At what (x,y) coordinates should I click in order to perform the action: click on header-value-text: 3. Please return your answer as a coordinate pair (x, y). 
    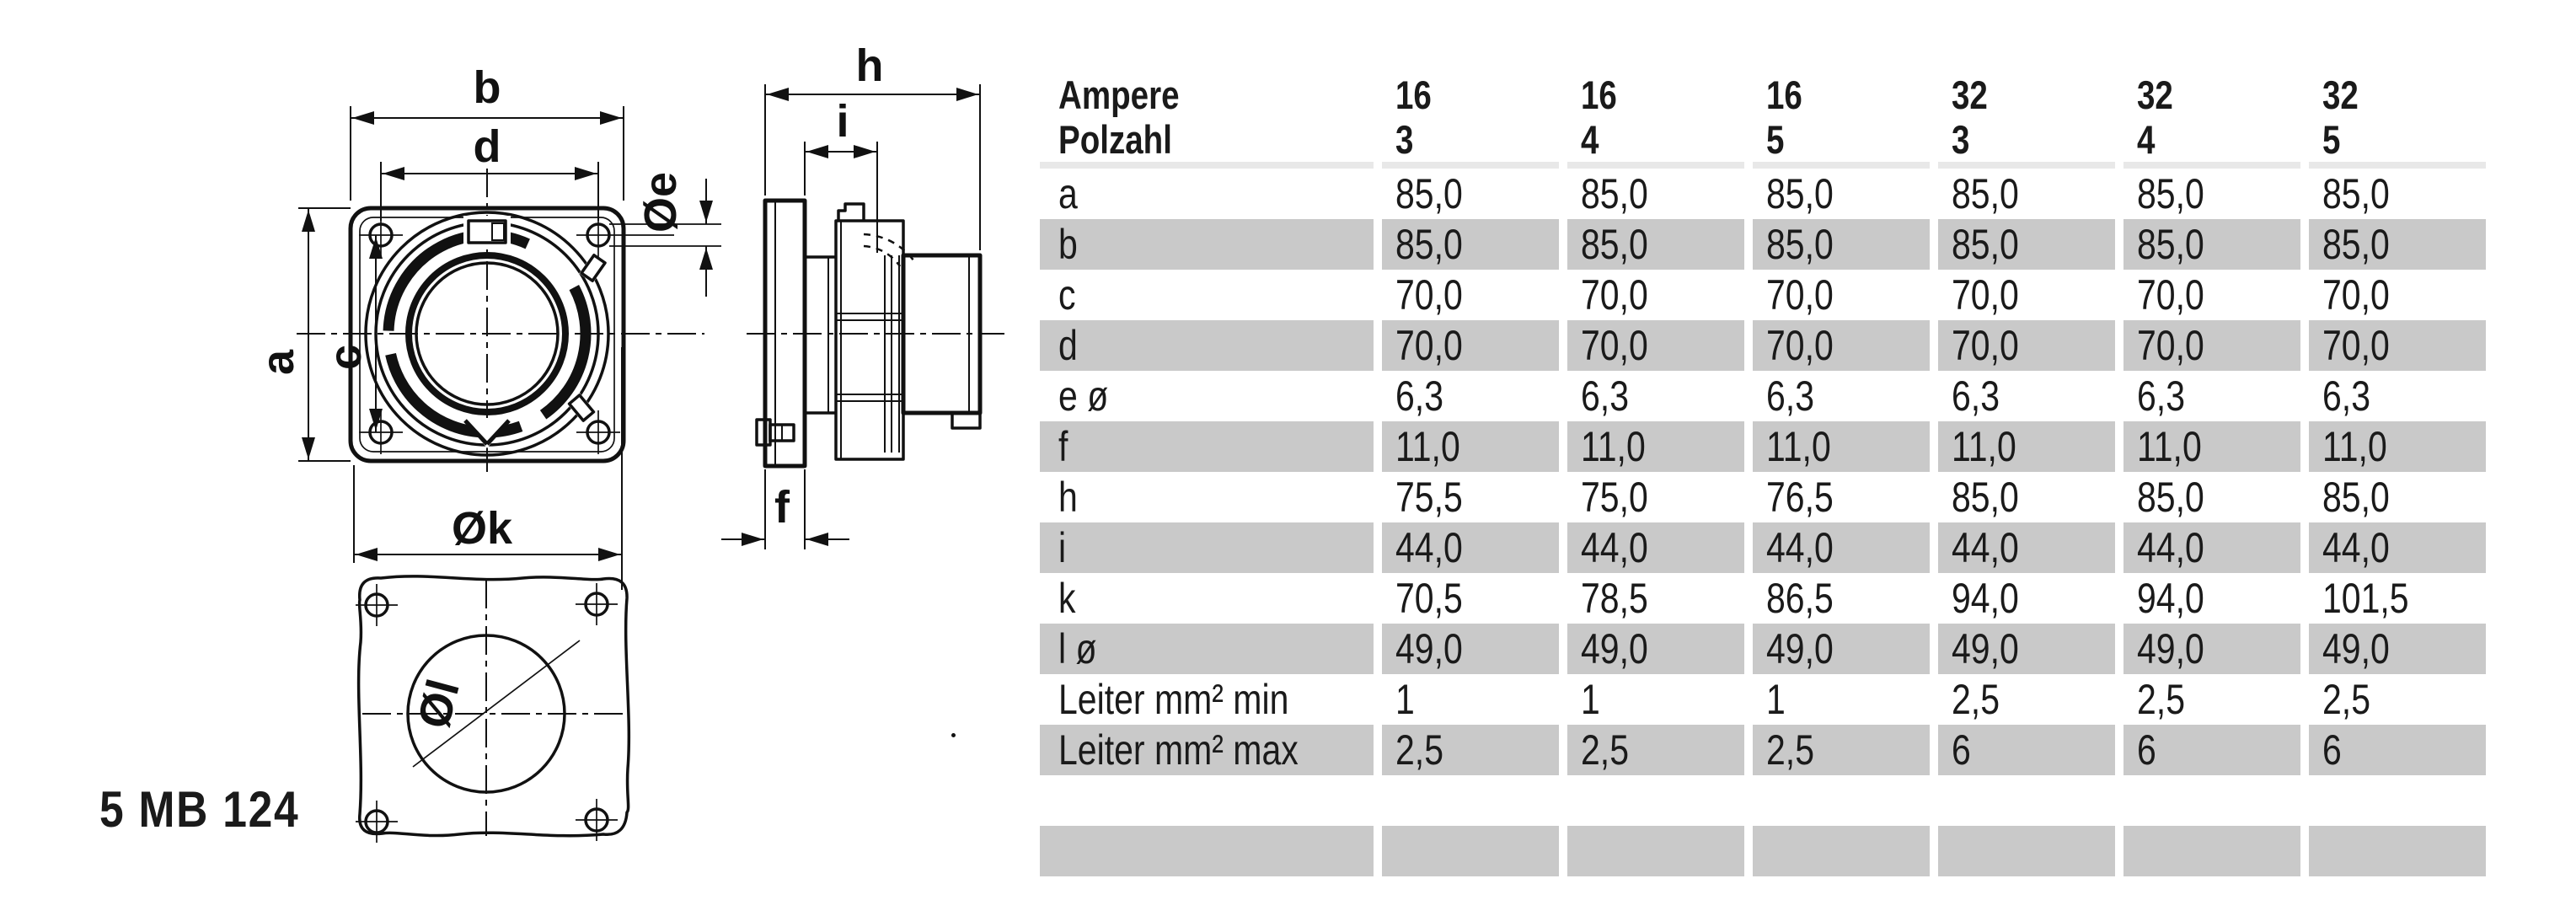
    Looking at the image, I should click on (1961, 139).